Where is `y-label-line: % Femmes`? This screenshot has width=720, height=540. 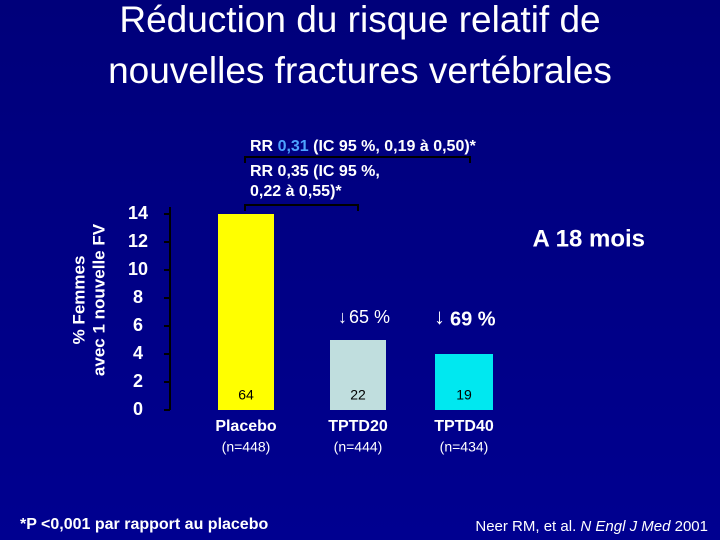 y-label-line: % Femmes is located at coordinates (78, 300).